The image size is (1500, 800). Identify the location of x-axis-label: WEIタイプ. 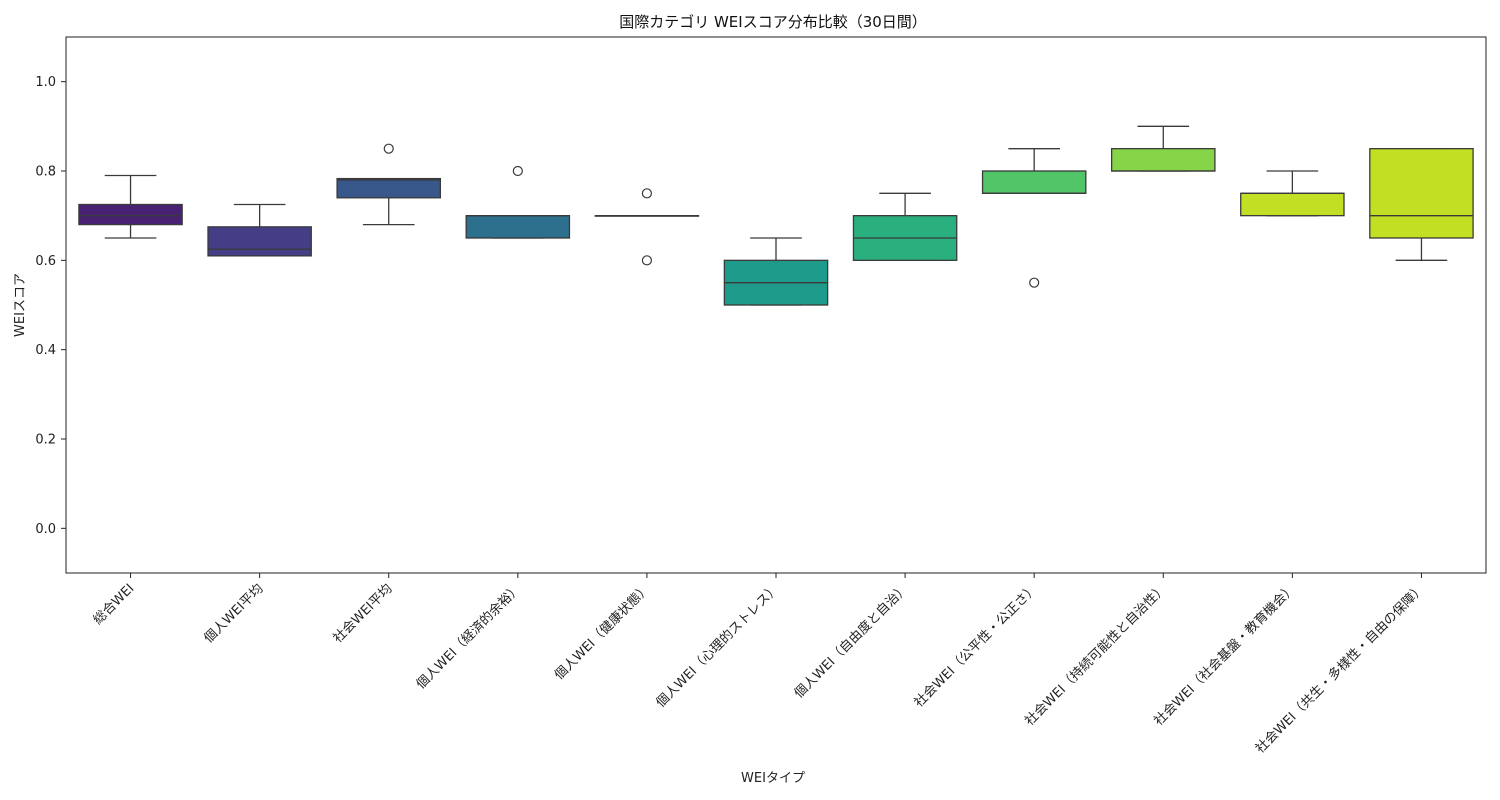
(773, 778).